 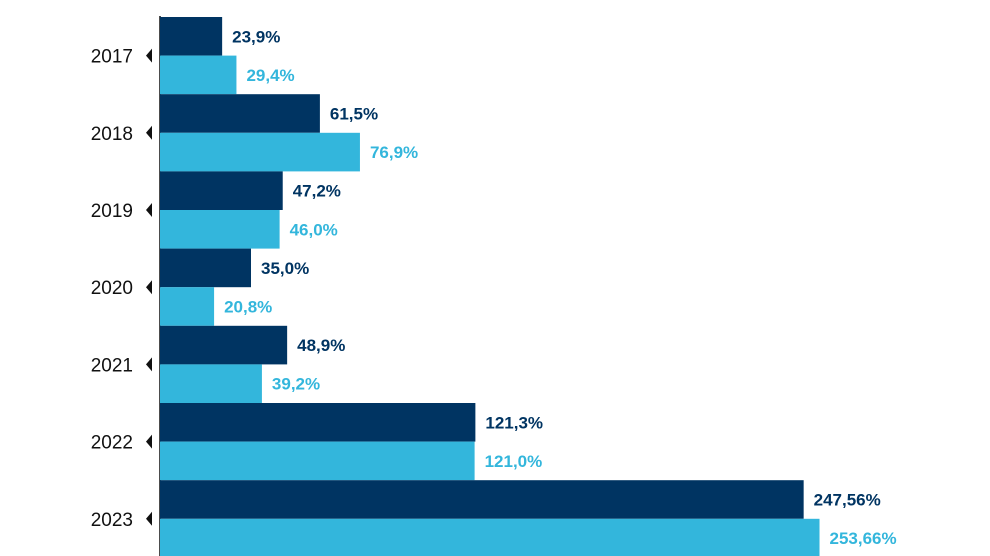 I want to click on value-label-2023-series-1: 247,56%, so click(x=847, y=500).